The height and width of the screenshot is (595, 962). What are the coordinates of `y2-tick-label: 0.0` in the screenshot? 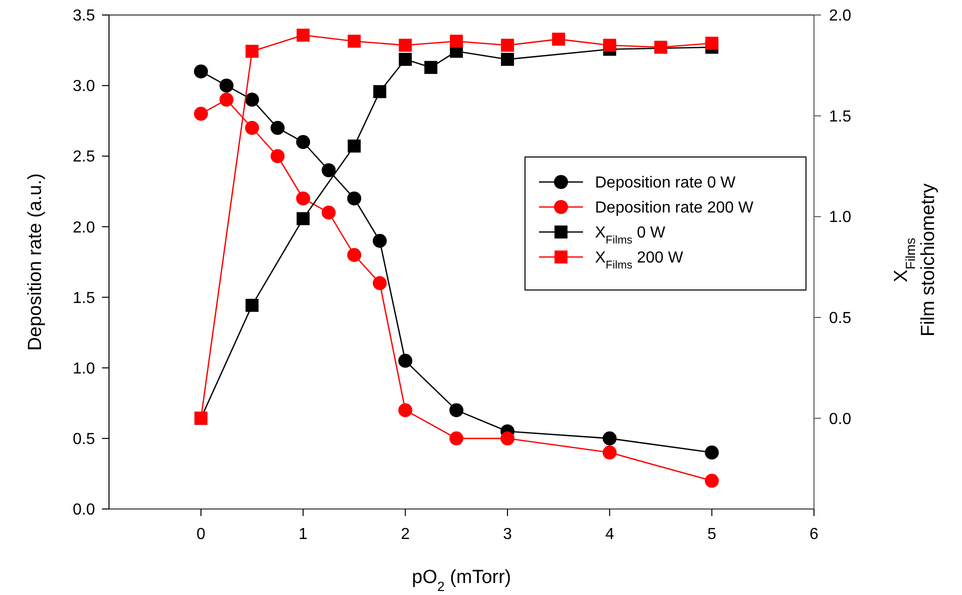 It's located at (840, 419).